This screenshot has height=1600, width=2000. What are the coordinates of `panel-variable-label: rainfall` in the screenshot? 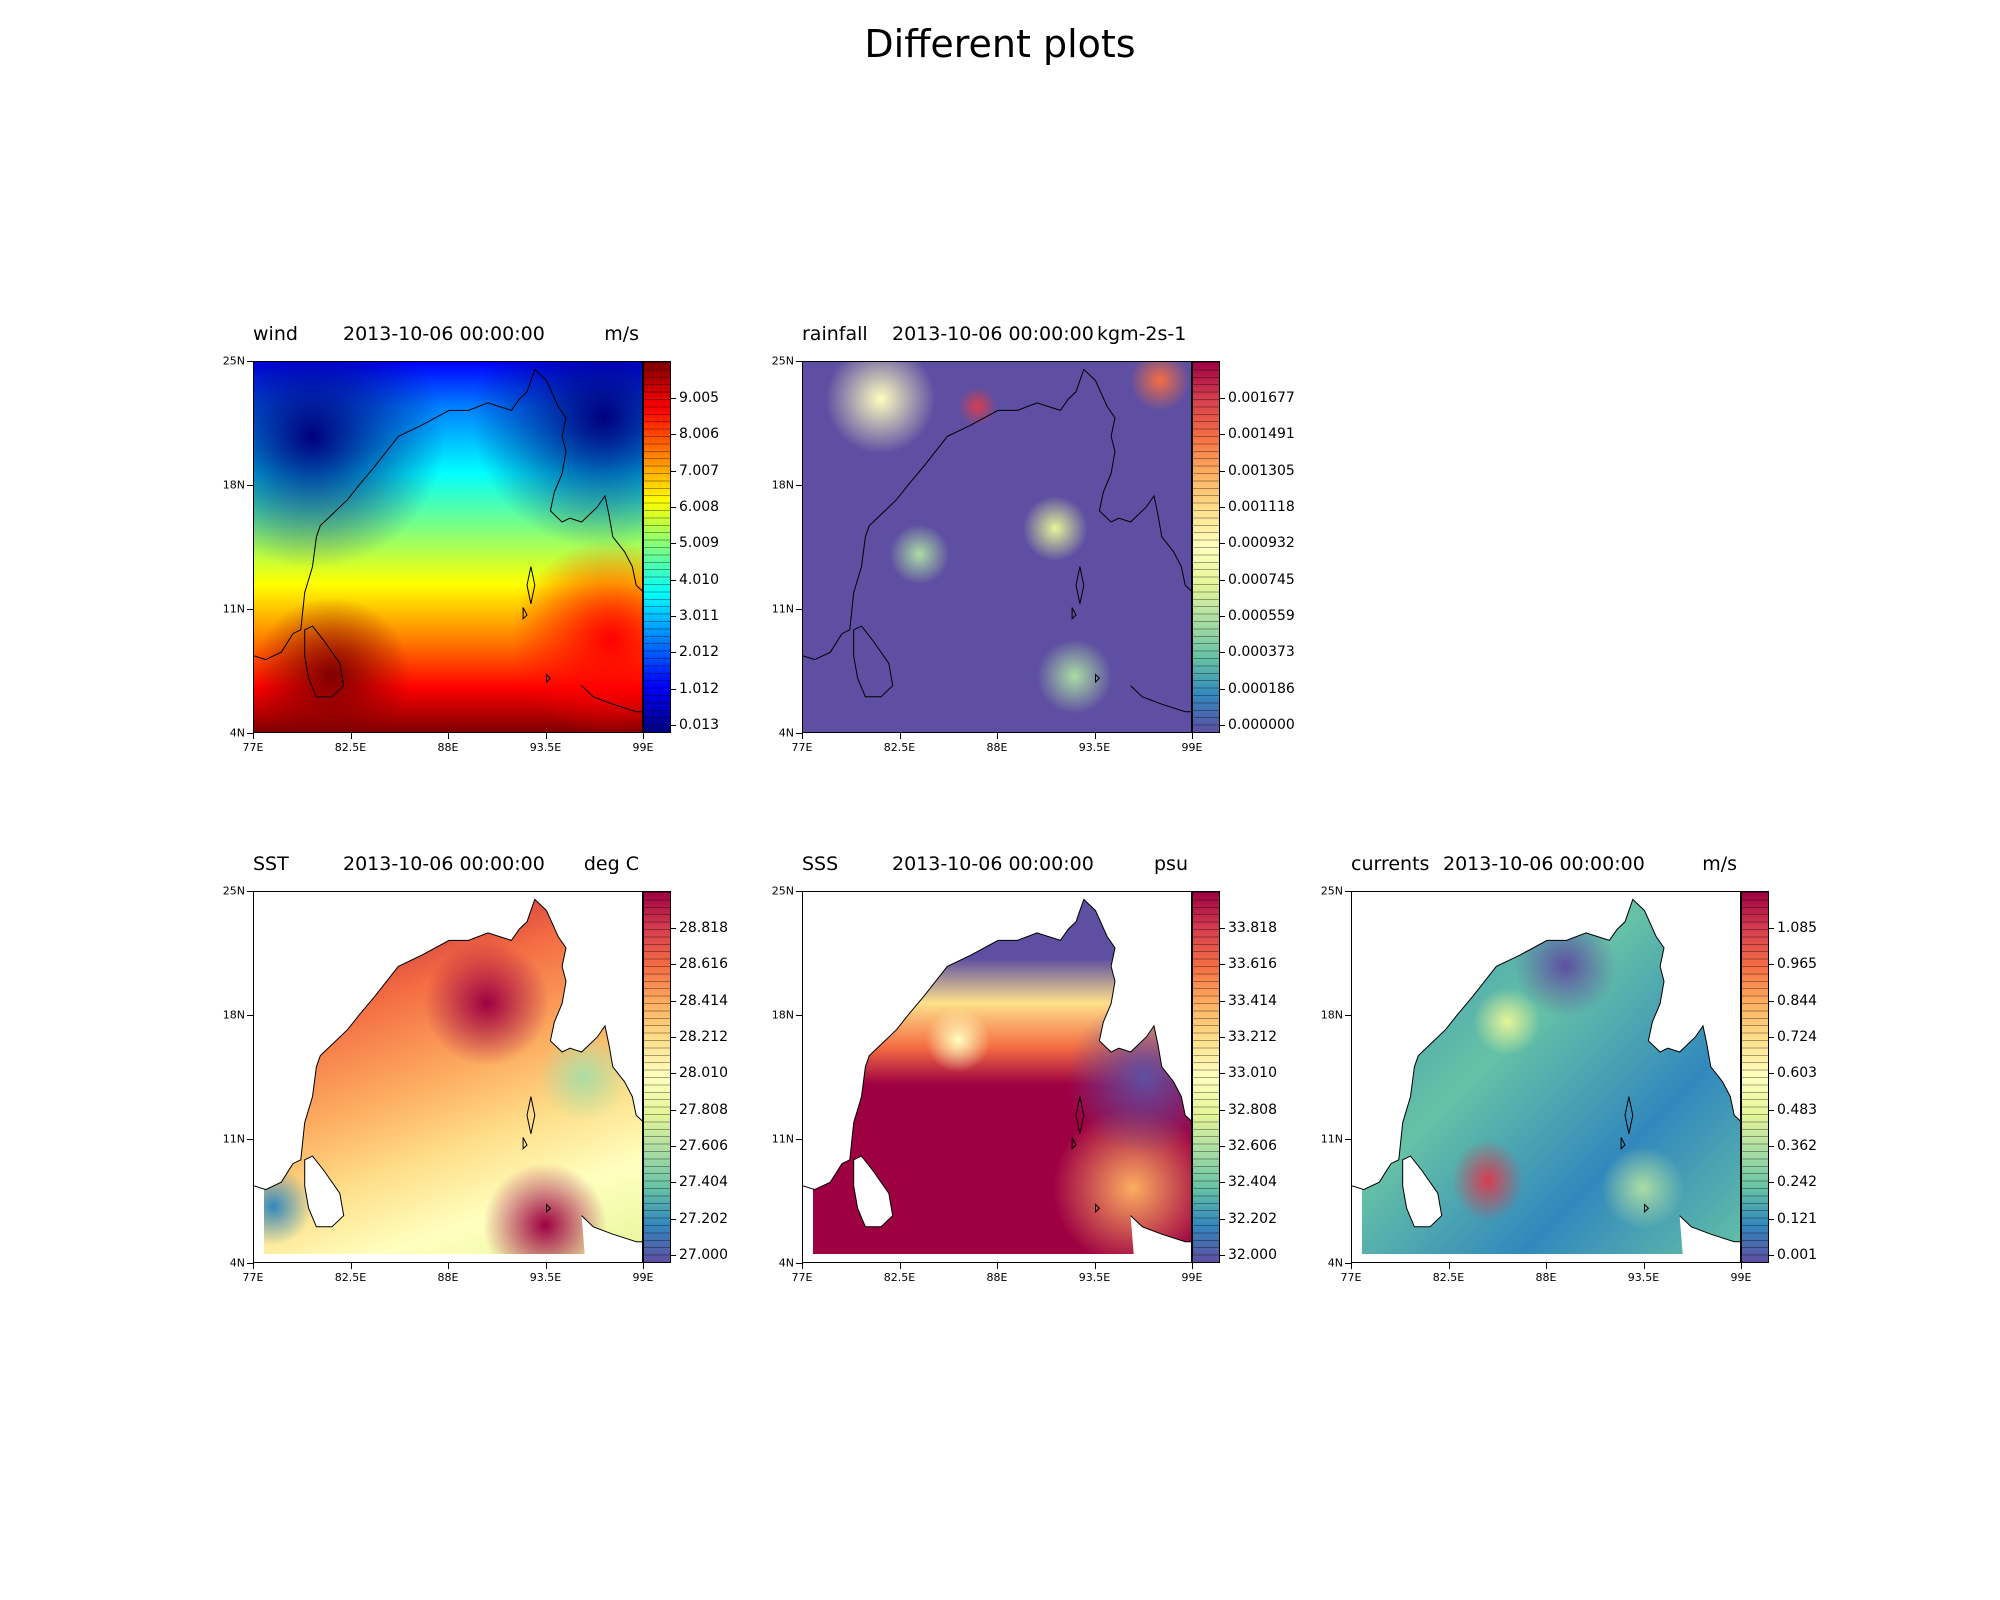 It's located at (835, 334).